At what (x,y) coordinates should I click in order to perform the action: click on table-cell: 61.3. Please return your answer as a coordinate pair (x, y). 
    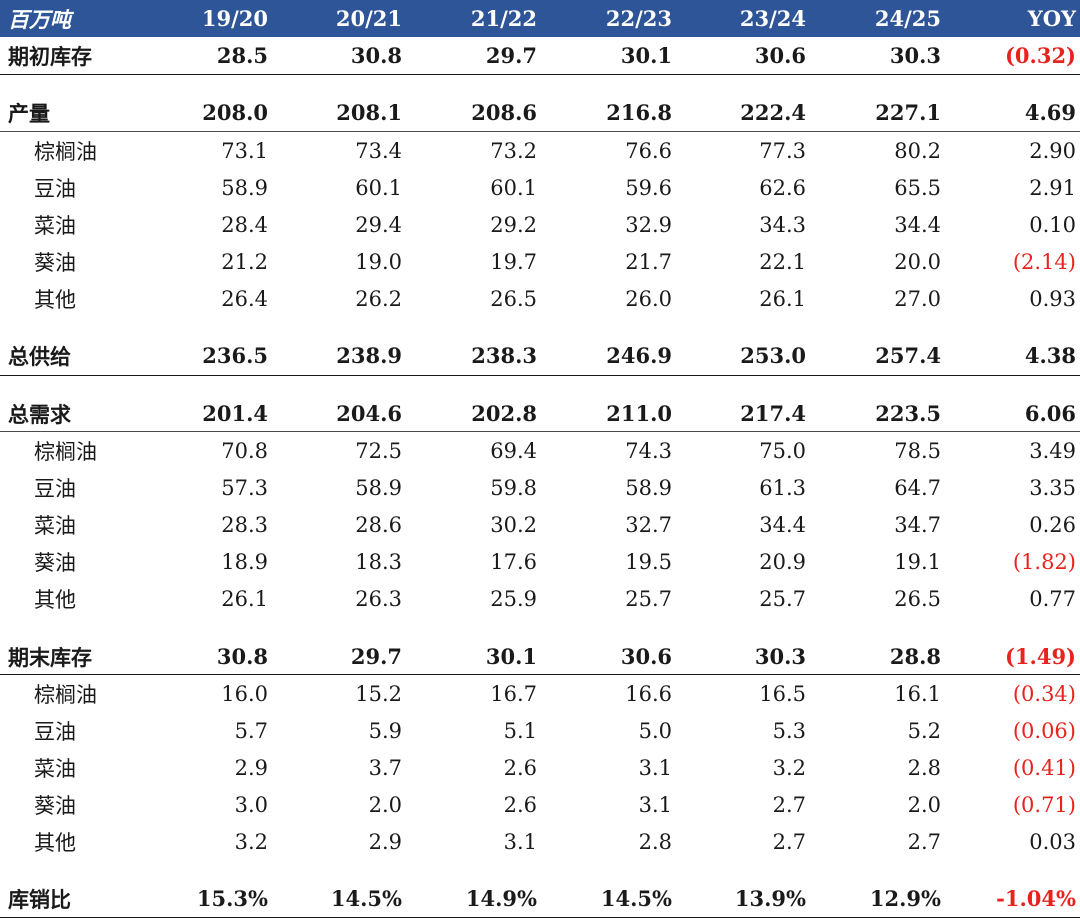
    Looking at the image, I should click on (782, 487).